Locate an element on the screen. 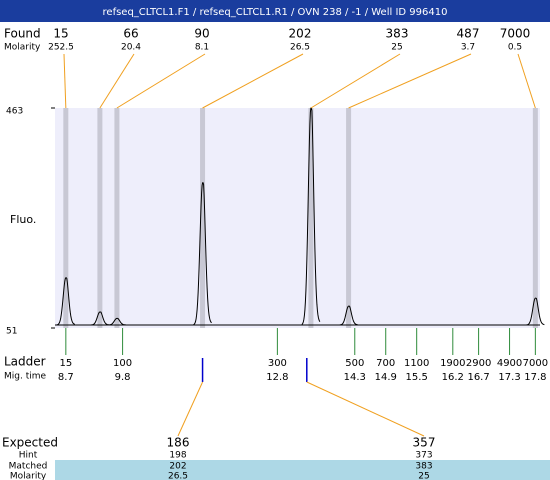 Image resolution: width=550 pixels, height=480 pixels. ladder-size: 300 is located at coordinates (277, 363).